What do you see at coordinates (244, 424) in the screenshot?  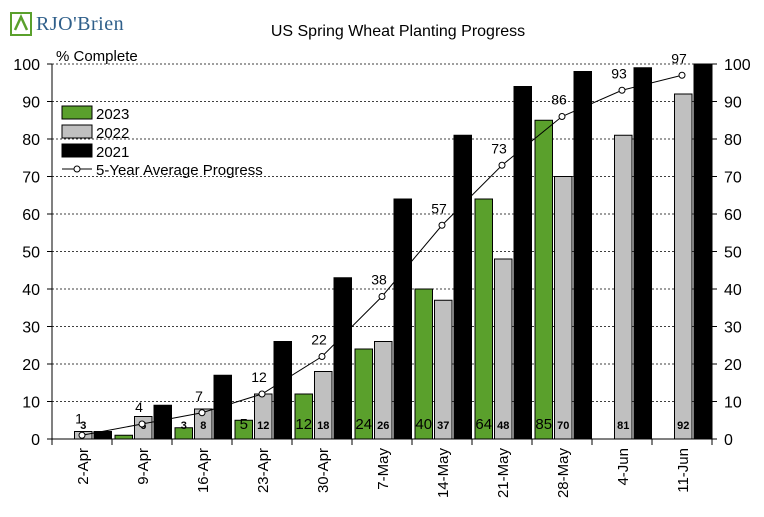 I see `data-label-2023: 5` at bounding box center [244, 424].